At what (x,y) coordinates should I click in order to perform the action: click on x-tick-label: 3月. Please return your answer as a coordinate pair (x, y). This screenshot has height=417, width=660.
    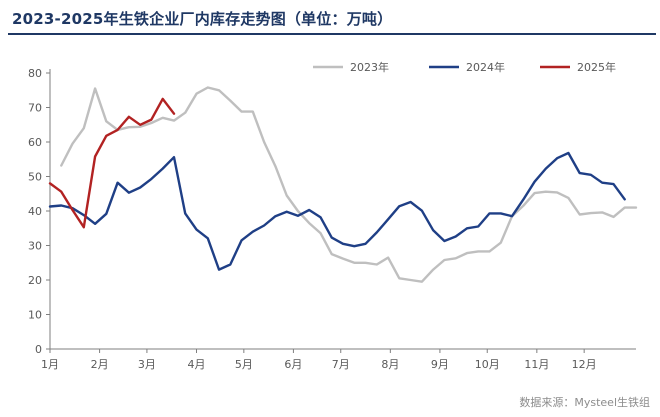
    Looking at the image, I should click on (147, 364).